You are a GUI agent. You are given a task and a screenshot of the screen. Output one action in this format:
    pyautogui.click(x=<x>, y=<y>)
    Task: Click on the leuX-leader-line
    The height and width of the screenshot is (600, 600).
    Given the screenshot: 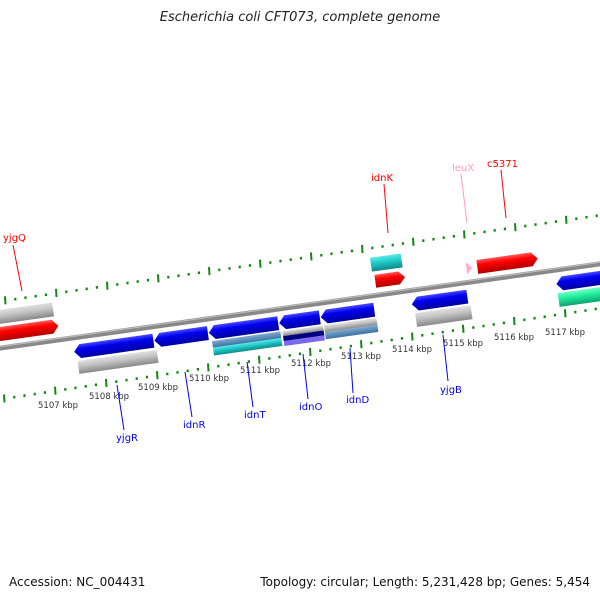 What is the action you would take?
    pyautogui.click(x=464, y=198)
    